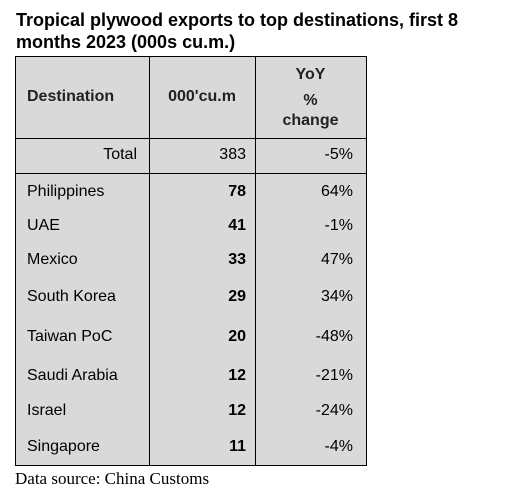  I want to click on row-destination: Taiwan PoC, so click(70, 336).